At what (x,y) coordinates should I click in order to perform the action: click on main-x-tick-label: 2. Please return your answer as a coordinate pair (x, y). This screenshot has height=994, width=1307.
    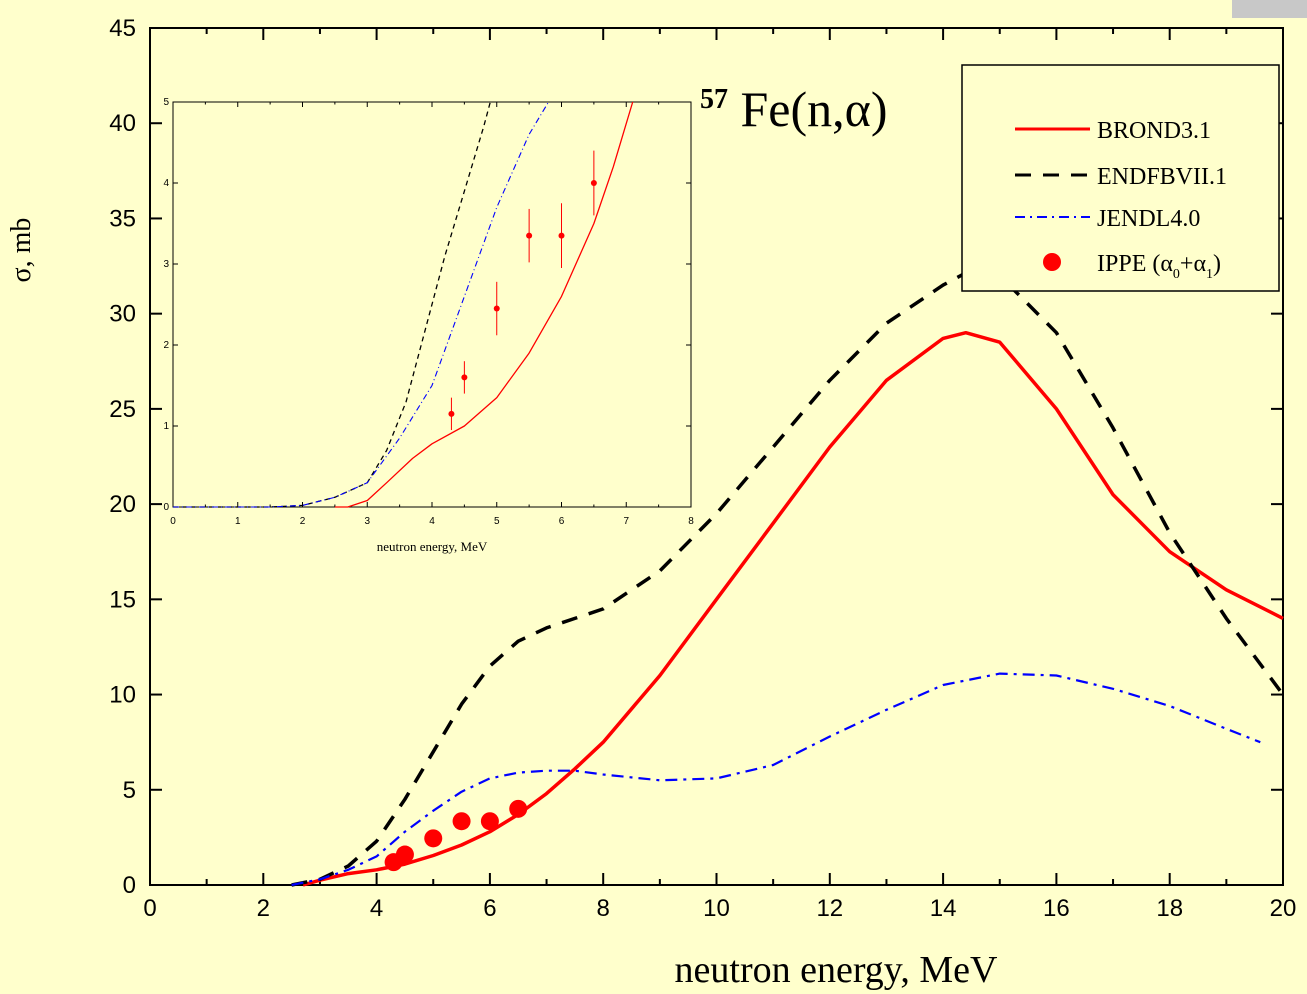
    Looking at the image, I should click on (263, 908).